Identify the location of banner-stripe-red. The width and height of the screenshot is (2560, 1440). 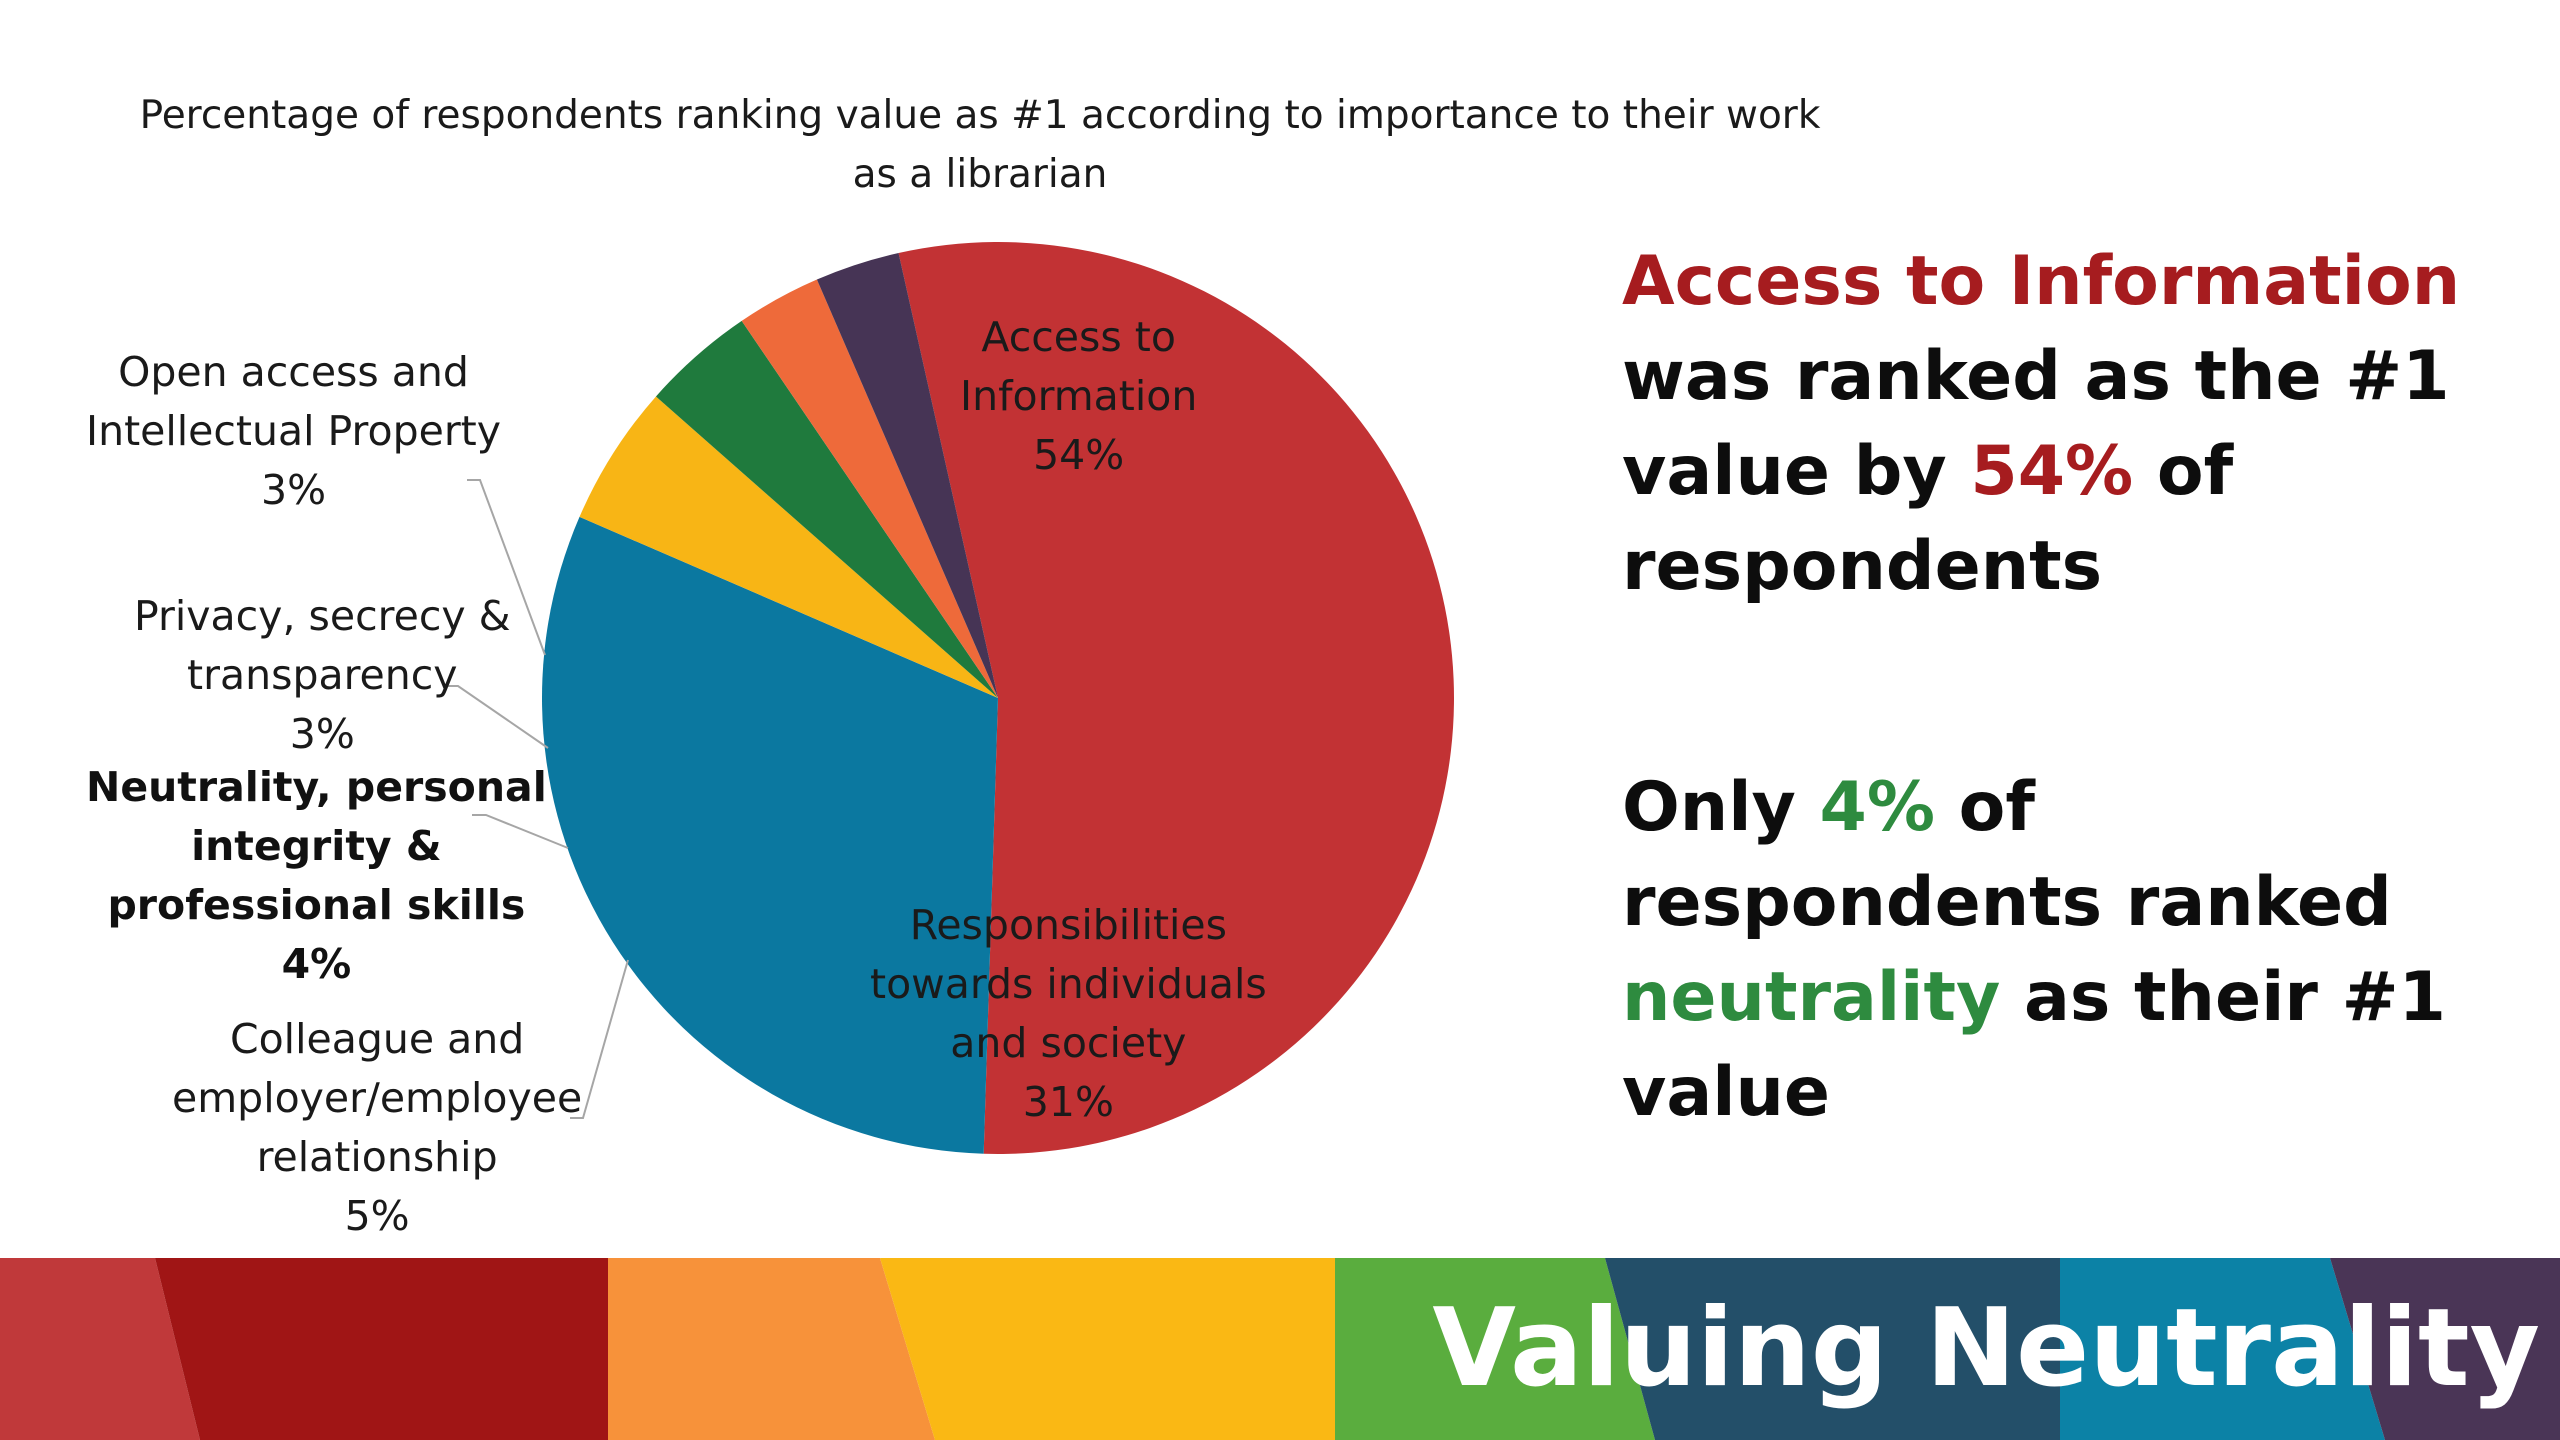
(100, 1349).